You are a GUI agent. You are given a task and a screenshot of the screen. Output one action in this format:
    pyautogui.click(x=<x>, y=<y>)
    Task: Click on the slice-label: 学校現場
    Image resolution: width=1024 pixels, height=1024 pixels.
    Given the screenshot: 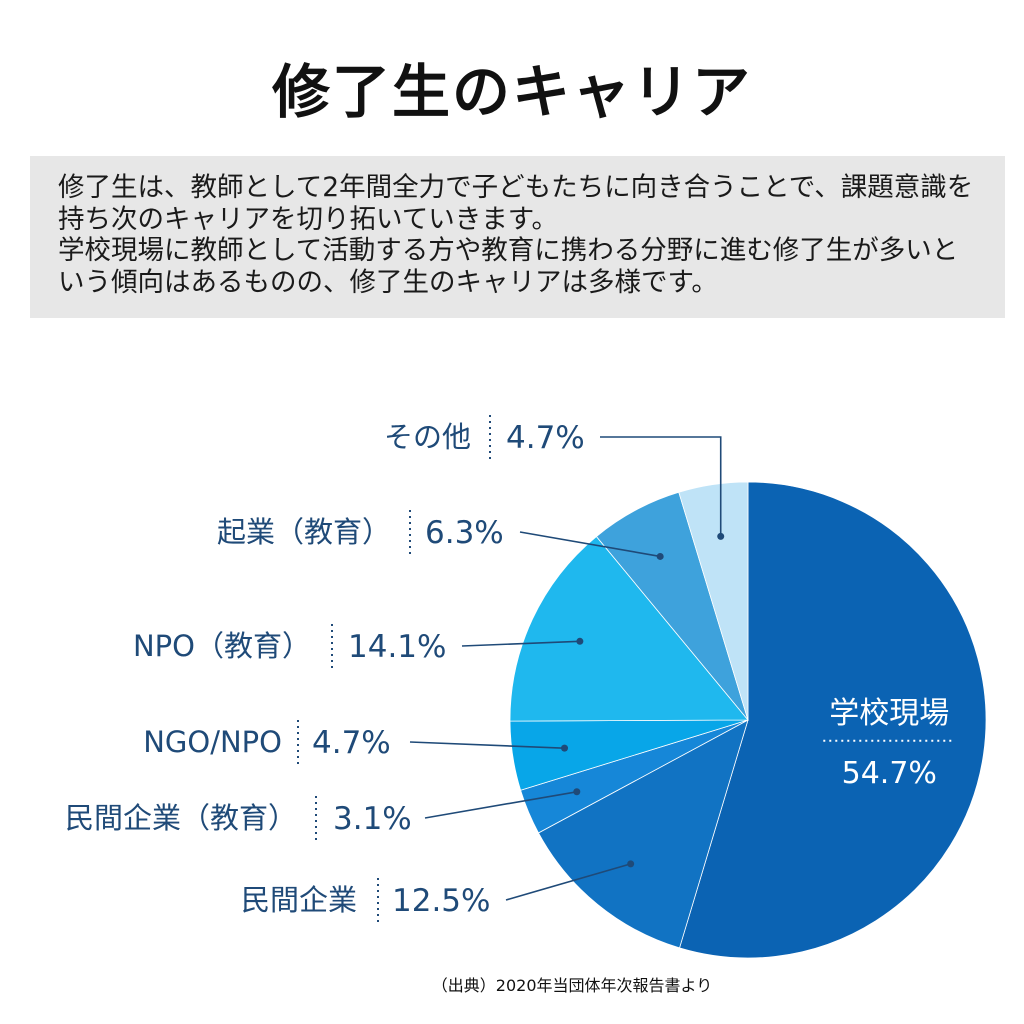 What is the action you would take?
    pyautogui.click(x=889, y=713)
    